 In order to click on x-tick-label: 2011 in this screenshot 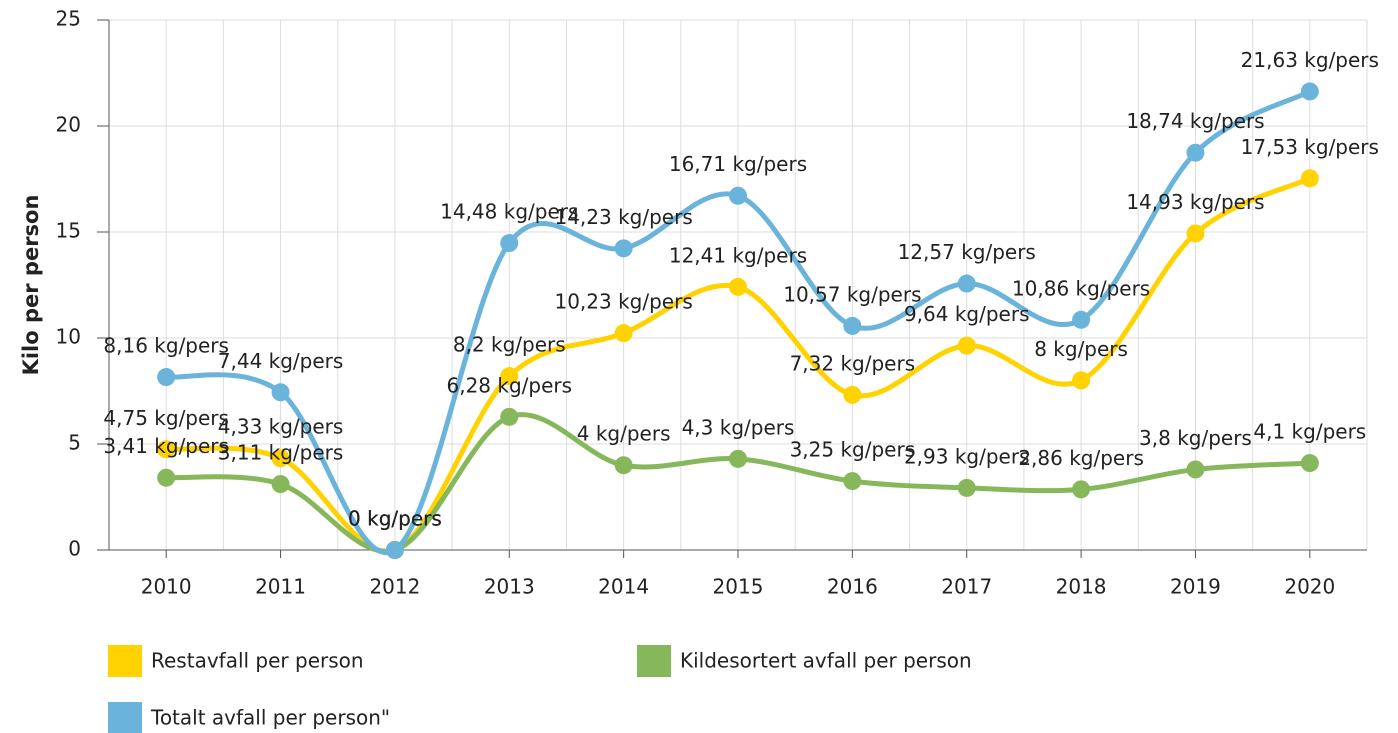, I will do `click(280, 587)`.